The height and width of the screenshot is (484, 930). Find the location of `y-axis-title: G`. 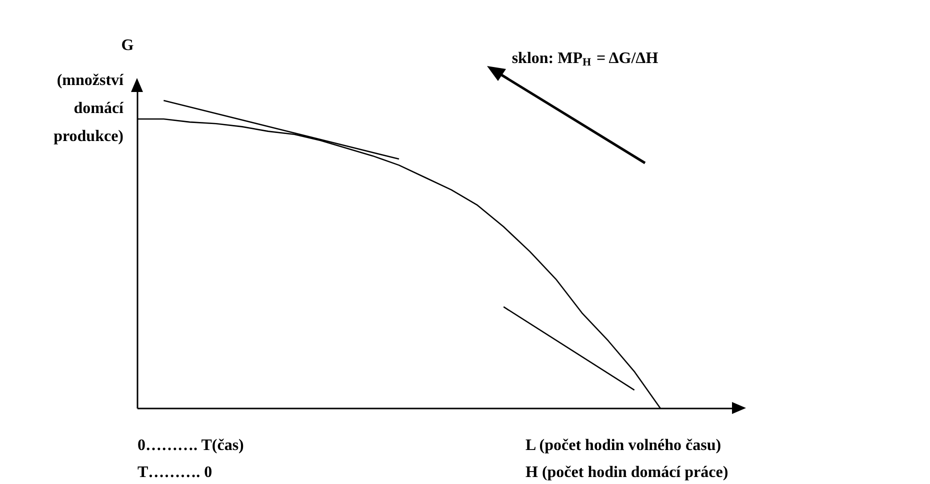

y-axis-title: G is located at coordinates (127, 45).